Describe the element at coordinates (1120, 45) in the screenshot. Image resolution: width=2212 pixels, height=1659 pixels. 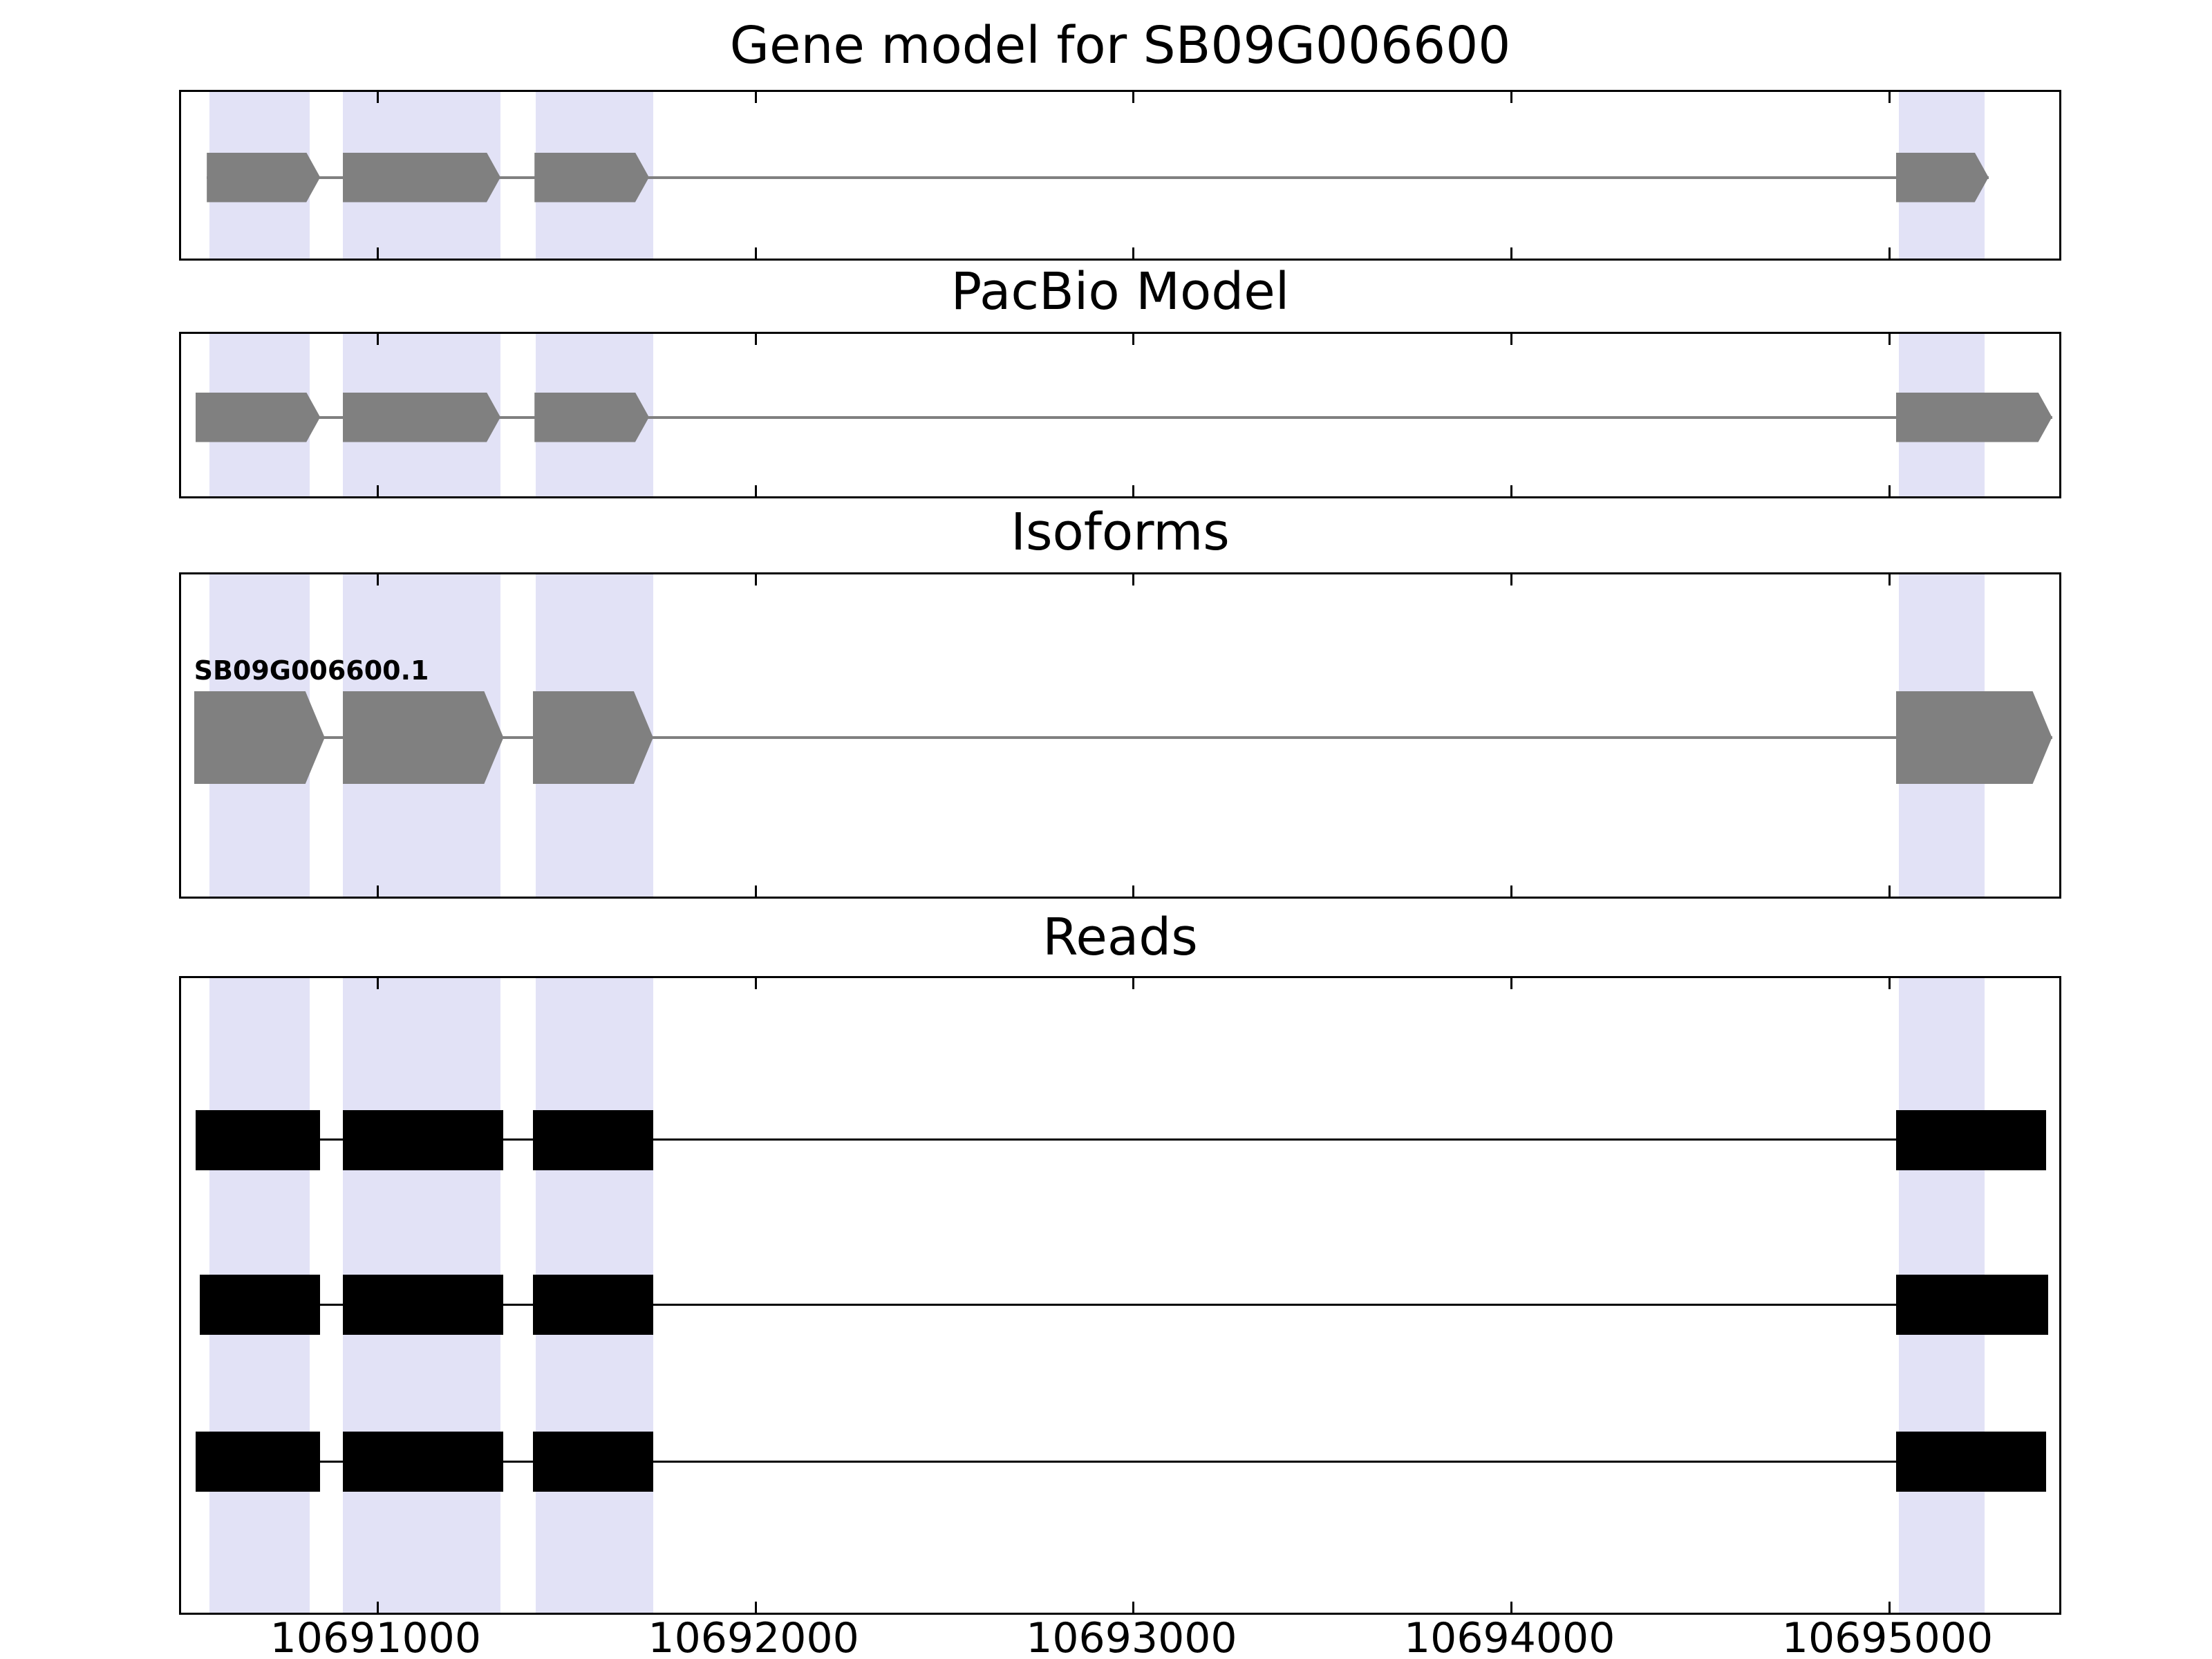
I see `panel-title-gene-model: Gene model for SB09G006600` at that location.